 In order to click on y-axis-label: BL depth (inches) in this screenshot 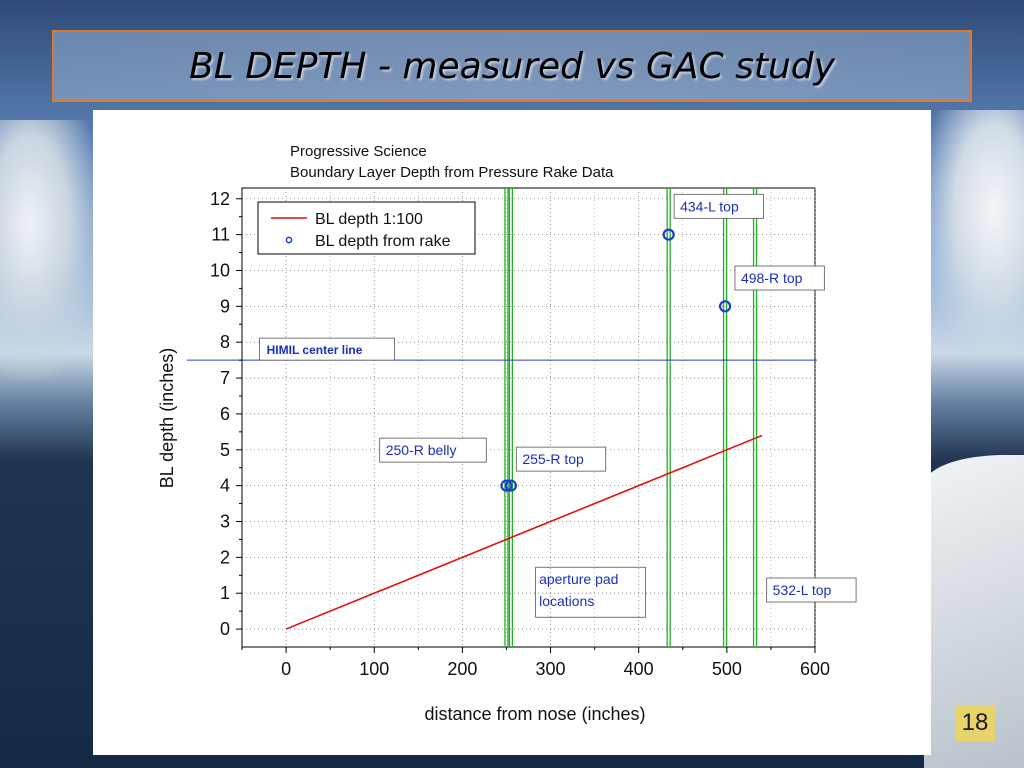, I will do `click(167, 418)`.